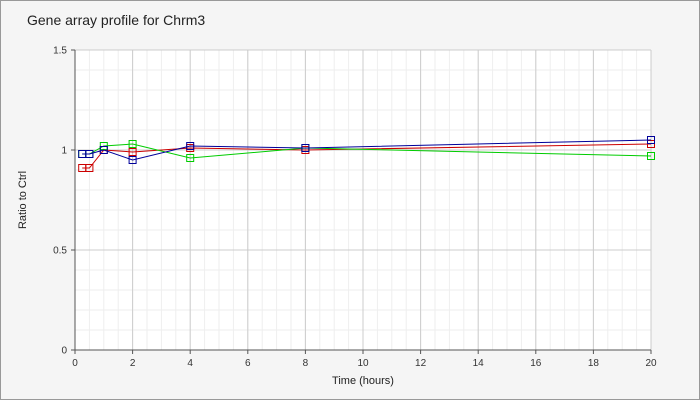 Image resolution: width=700 pixels, height=400 pixels. Describe the element at coordinates (479, 363) in the screenshot. I see `x-tick-label: 14` at that location.